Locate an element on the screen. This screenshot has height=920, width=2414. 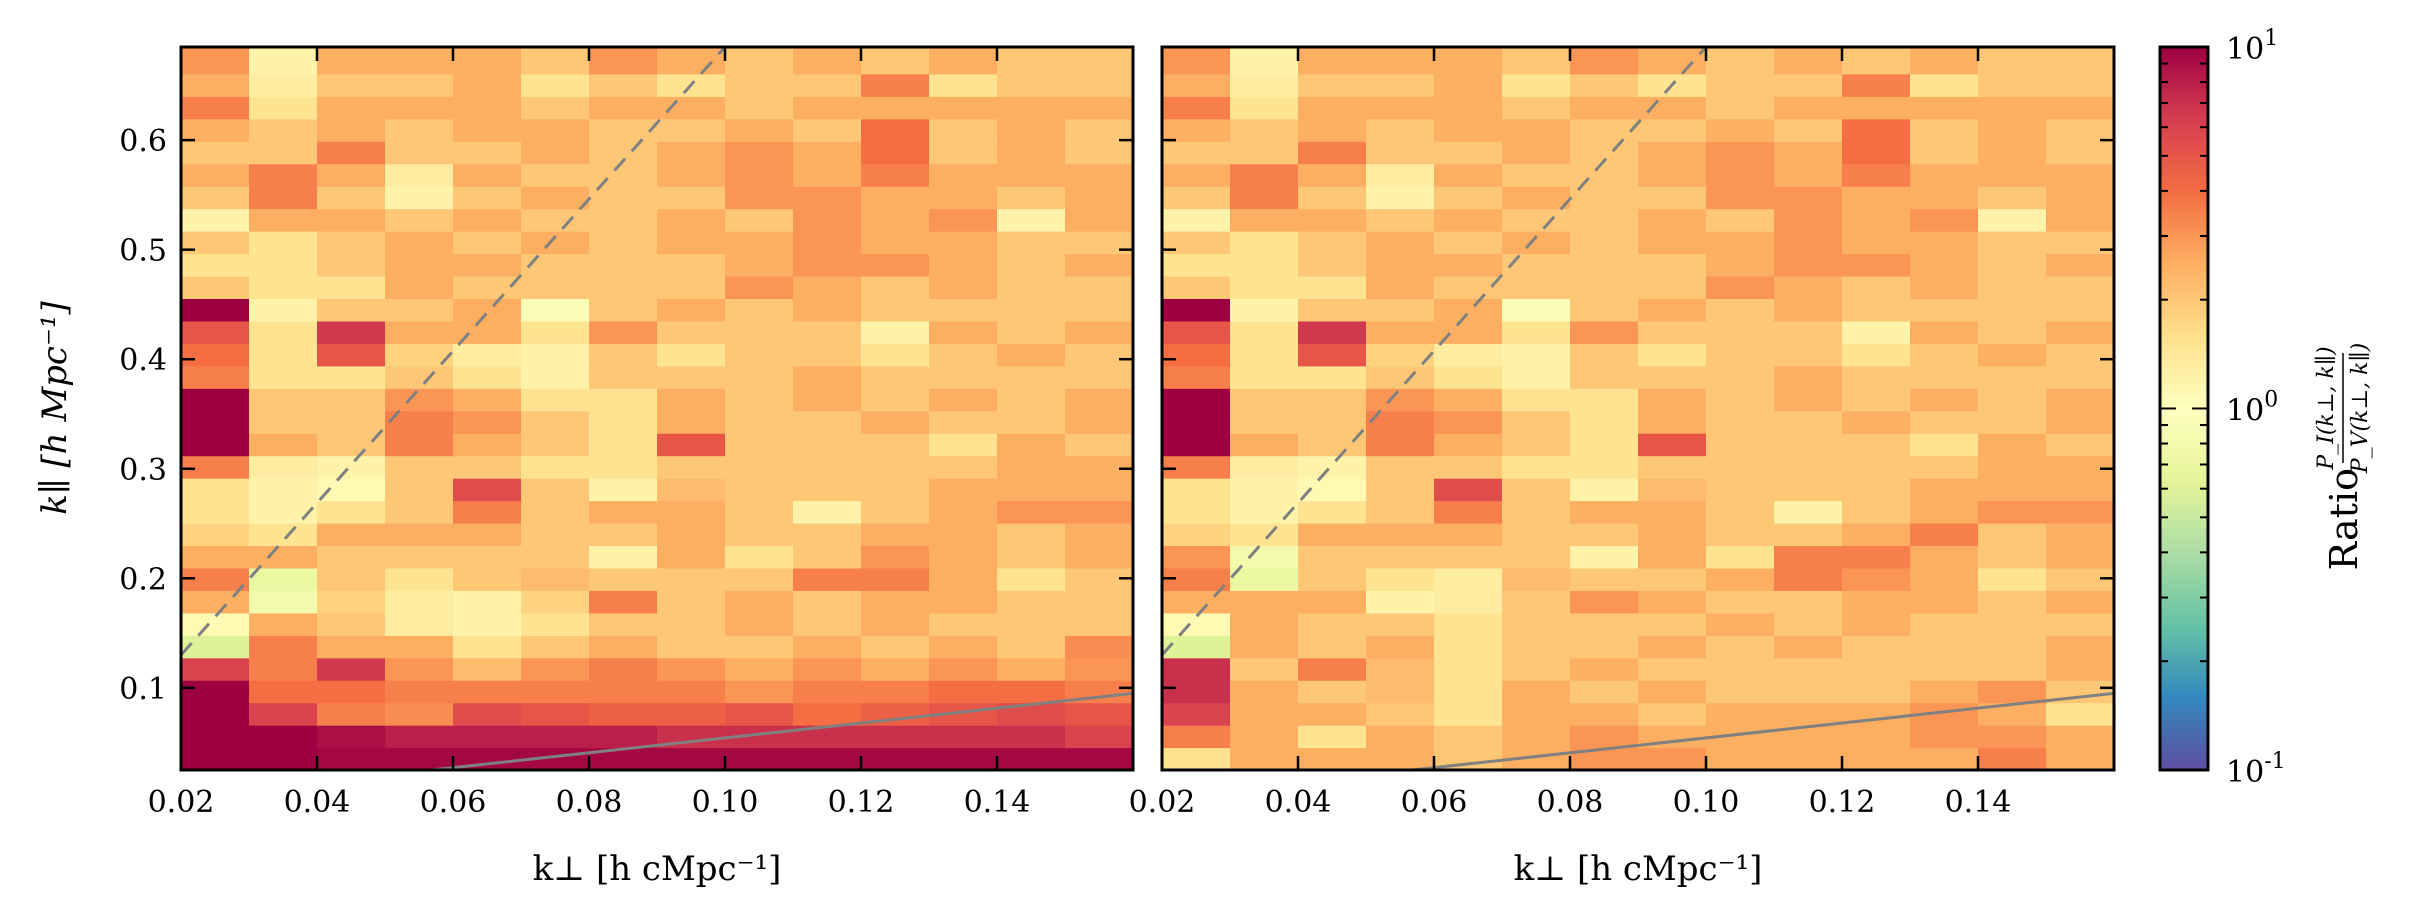
x-tick-label: 0.04 is located at coordinates (317, 802).